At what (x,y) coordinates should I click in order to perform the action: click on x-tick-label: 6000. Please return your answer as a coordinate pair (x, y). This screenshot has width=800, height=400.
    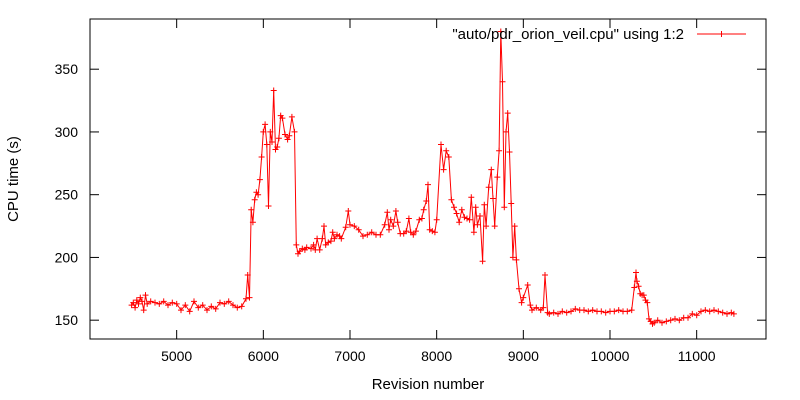
    Looking at the image, I should click on (263, 356).